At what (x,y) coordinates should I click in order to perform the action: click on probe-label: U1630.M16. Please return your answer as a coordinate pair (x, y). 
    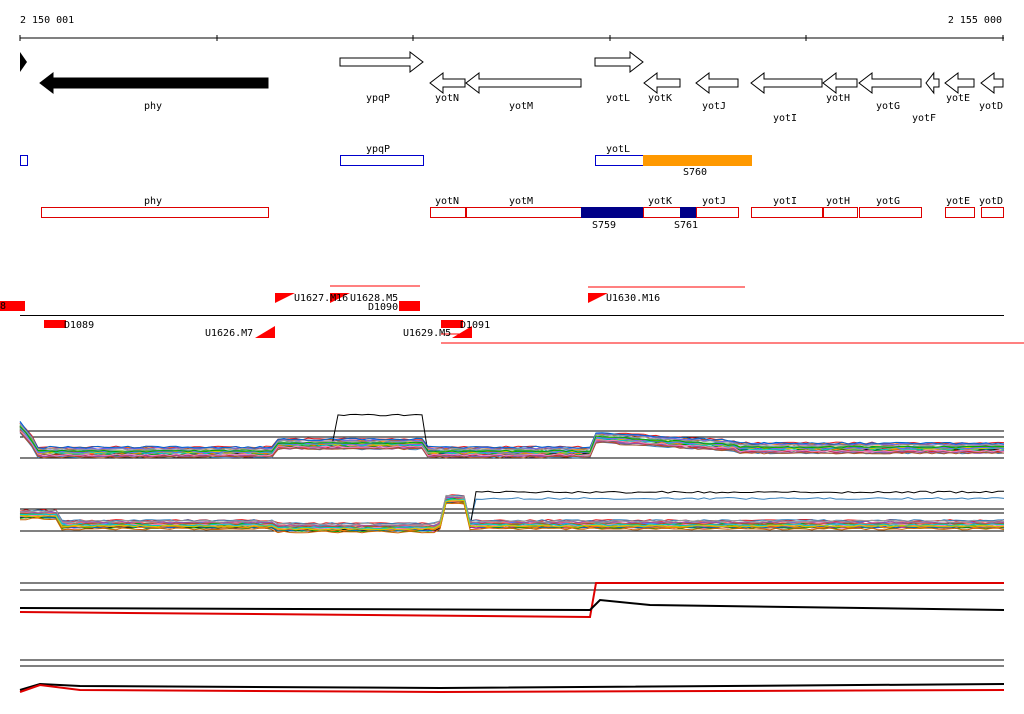
    Looking at the image, I should click on (633, 298).